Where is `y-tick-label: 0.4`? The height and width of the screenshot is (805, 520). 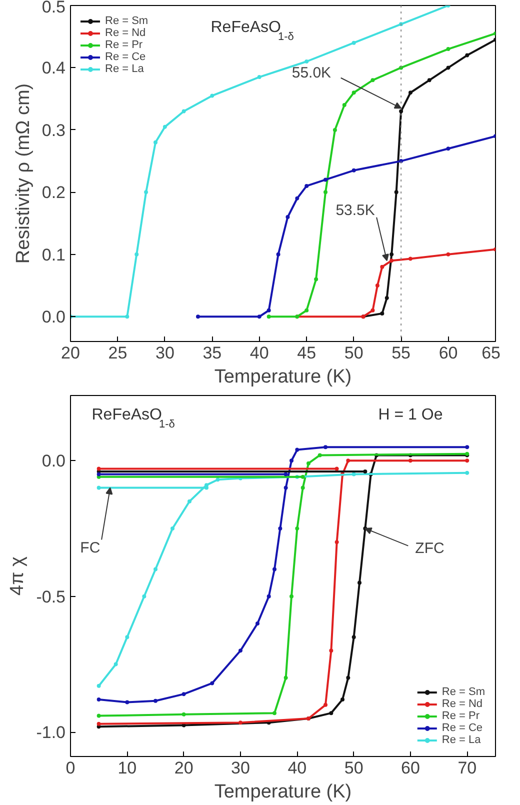 y-tick-label: 0.4 is located at coordinates (54, 68).